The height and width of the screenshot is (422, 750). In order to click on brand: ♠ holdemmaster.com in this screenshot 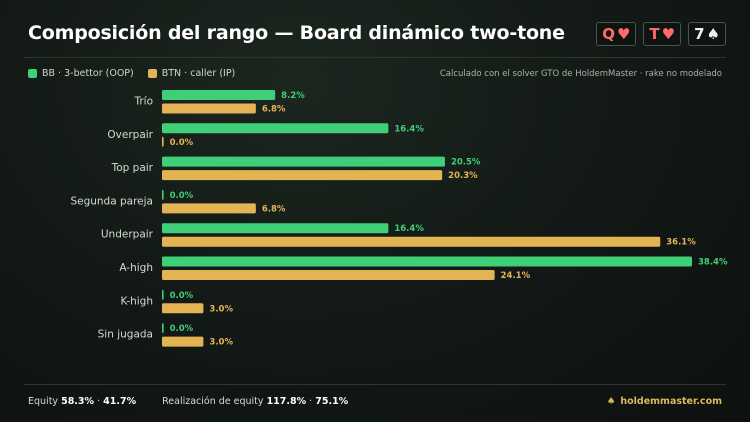, I will do `click(664, 401)`.